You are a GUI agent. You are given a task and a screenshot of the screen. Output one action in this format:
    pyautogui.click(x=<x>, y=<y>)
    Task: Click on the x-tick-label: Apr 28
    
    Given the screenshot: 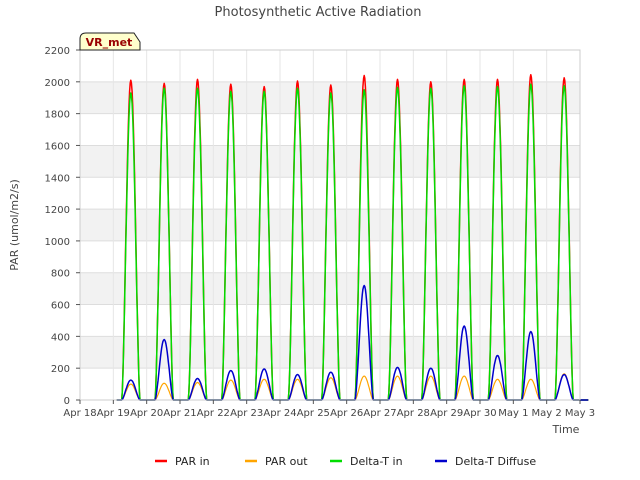 What is the action you would take?
    pyautogui.click(x=413, y=413)
    